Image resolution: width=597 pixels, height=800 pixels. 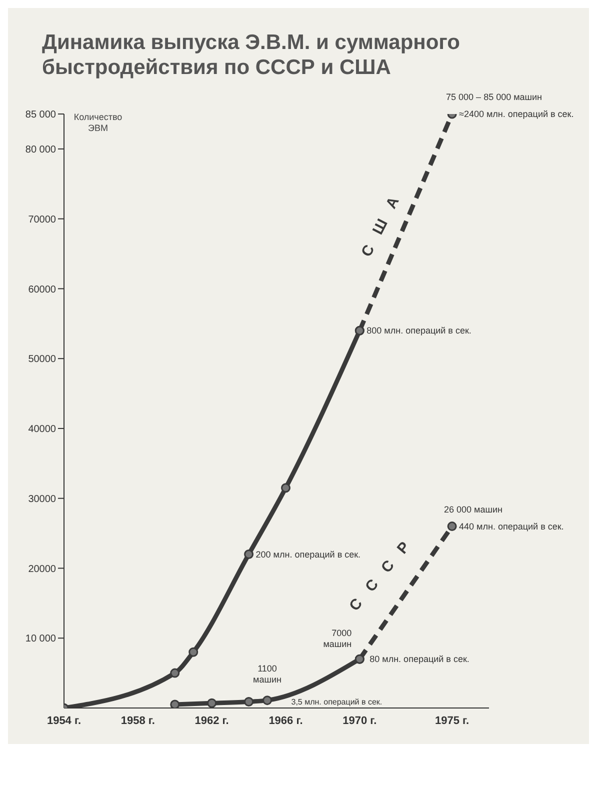 I want to click on y-tick-label: 80 000, so click(x=40, y=150).